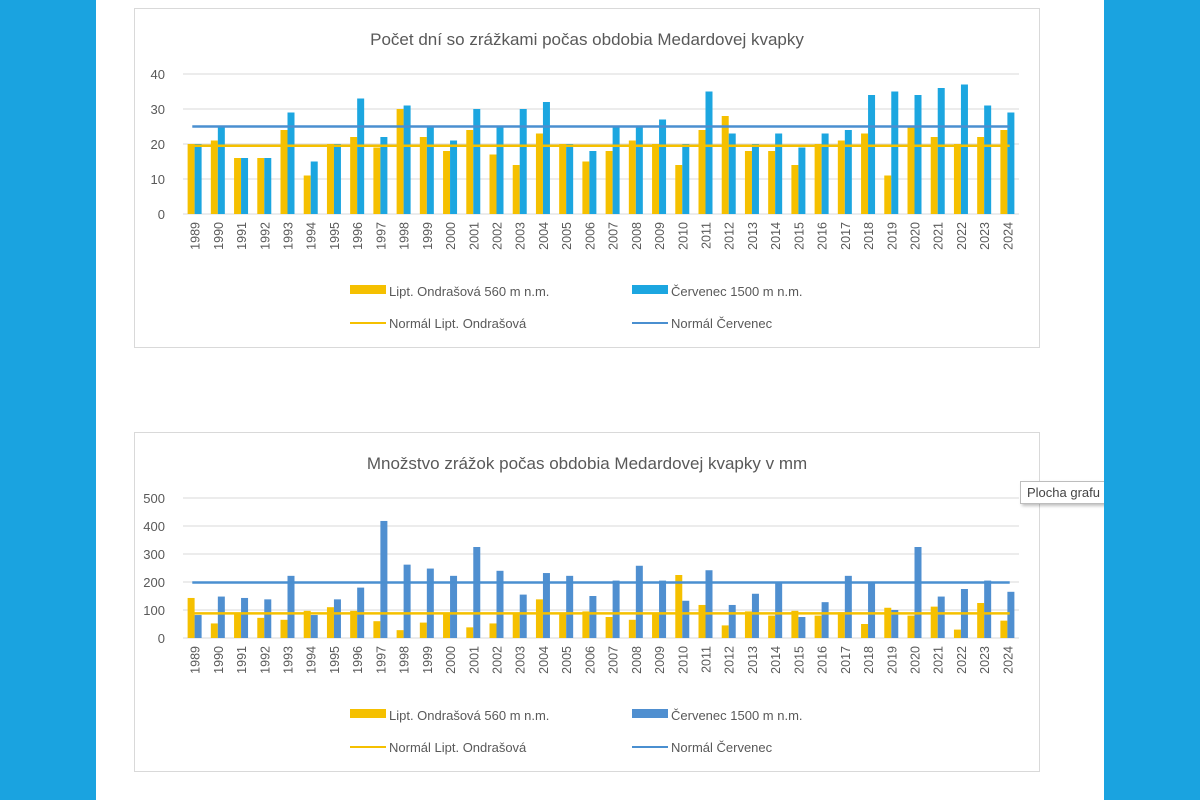 Image resolution: width=1200 pixels, height=800 pixels. I want to click on legend-item-normal-ondrasova: Normál Lipt. Ondrašová, so click(438, 747).